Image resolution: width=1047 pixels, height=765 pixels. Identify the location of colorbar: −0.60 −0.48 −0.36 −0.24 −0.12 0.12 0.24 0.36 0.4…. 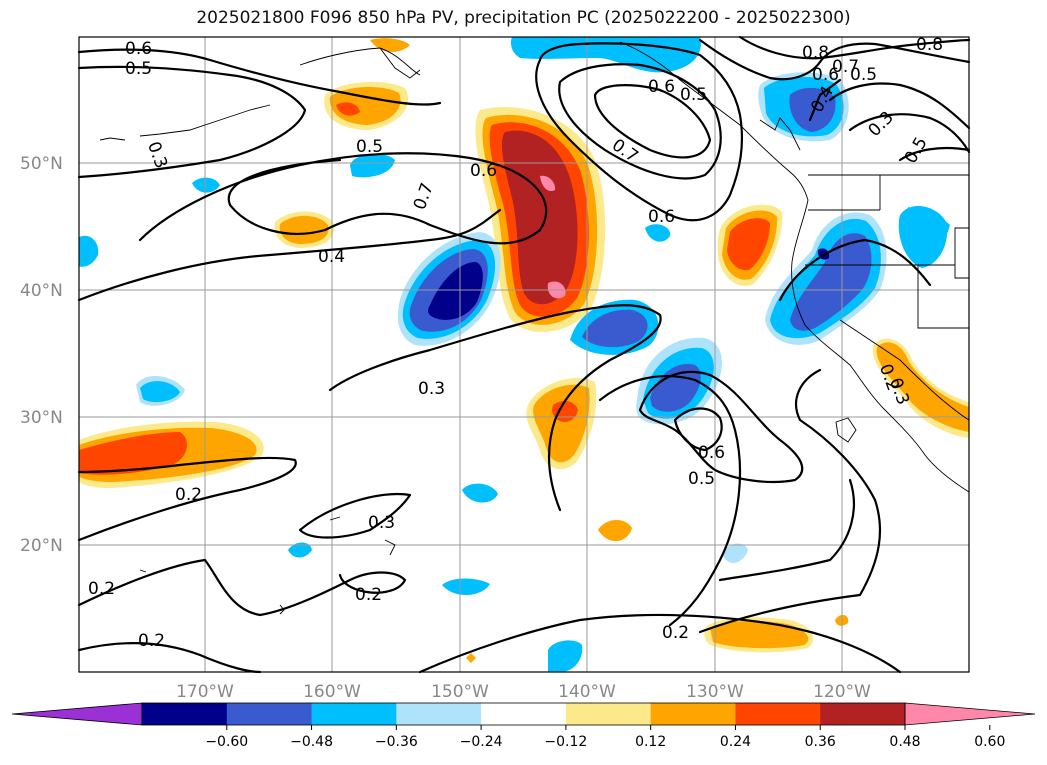
(523, 726).